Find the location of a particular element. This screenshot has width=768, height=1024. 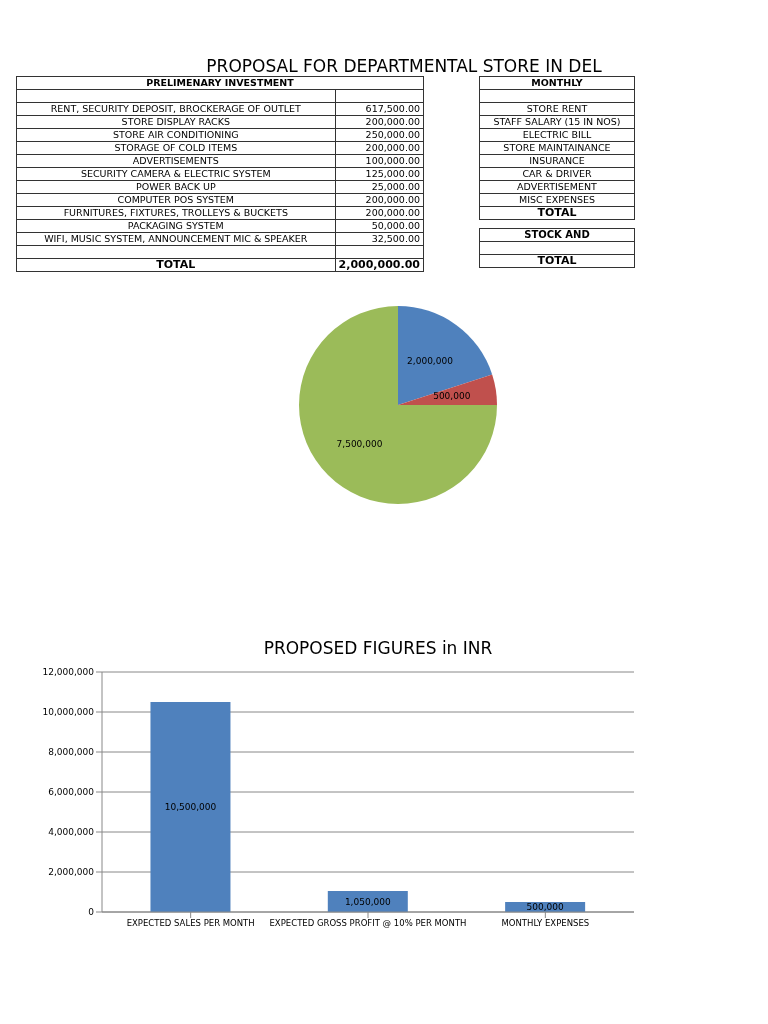

text: STOCK AND is located at coordinates (557, 235).